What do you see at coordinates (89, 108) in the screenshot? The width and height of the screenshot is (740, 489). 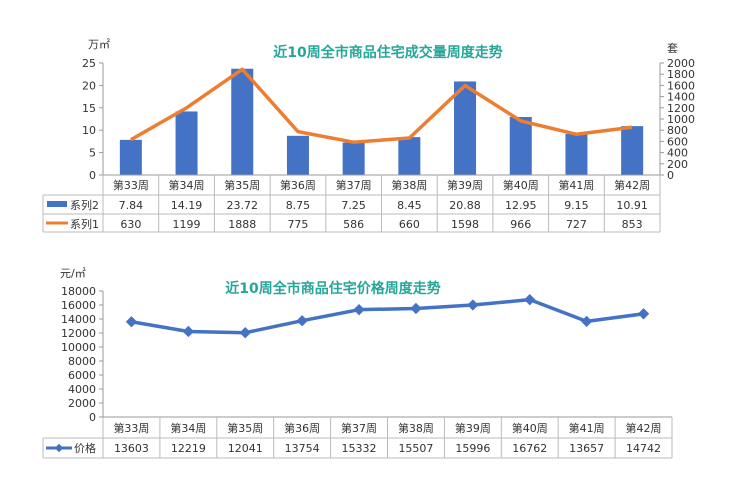 I see `left-tick-label: 15` at bounding box center [89, 108].